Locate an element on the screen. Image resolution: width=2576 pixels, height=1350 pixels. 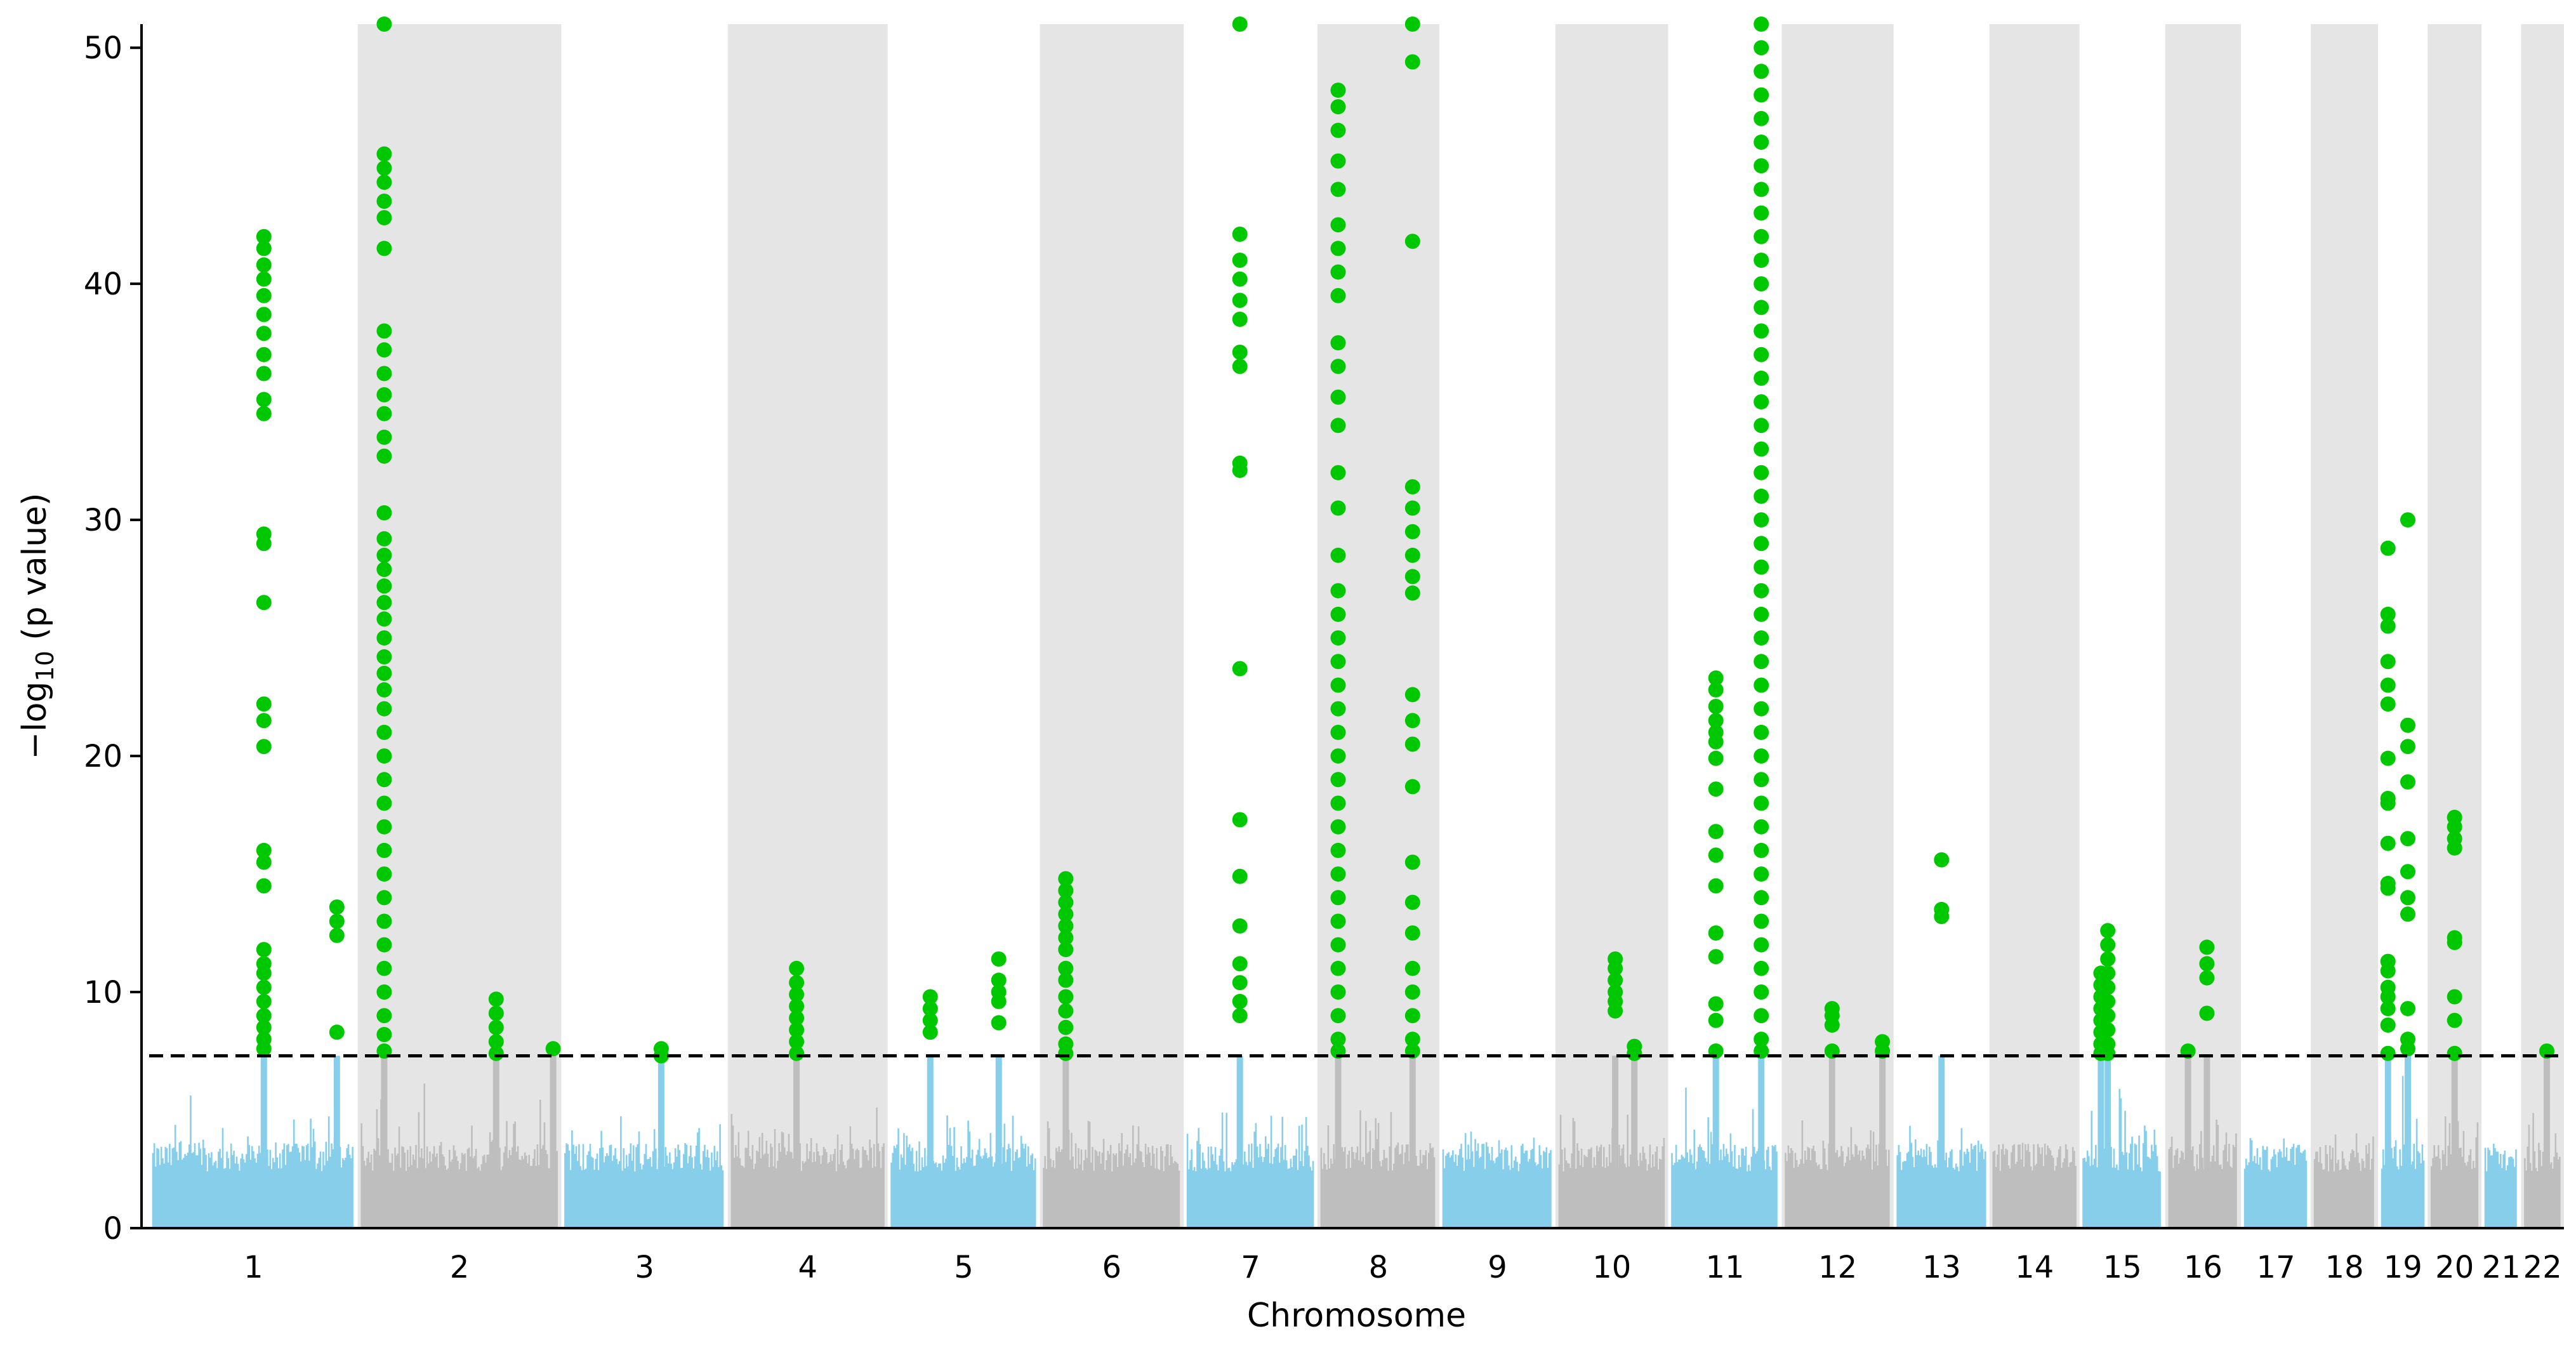
x-ticks: 1 2 3 4 5 6 7 8 9 10 11 12 13 14 15 16 17 18 19 20 21 22 is located at coordinates (1403, 1267).